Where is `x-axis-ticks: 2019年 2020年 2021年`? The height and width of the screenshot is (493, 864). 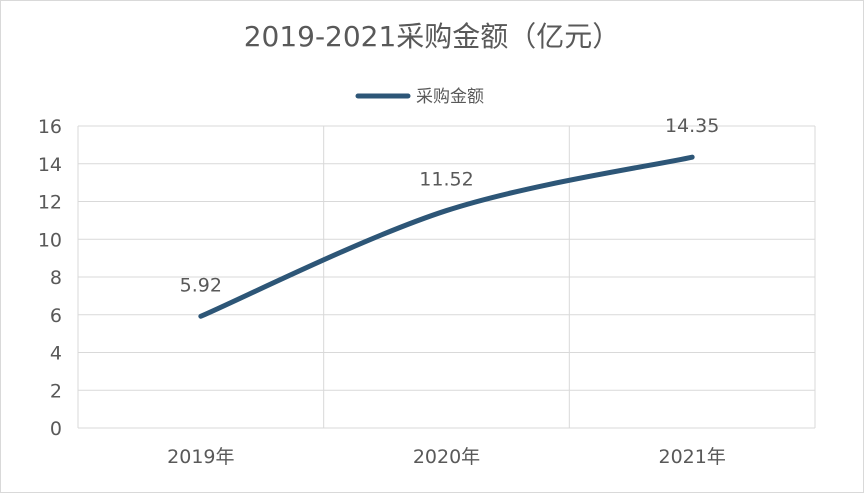
x-axis-ticks: 2019年 2020年 2021年 is located at coordinates (446, 457).